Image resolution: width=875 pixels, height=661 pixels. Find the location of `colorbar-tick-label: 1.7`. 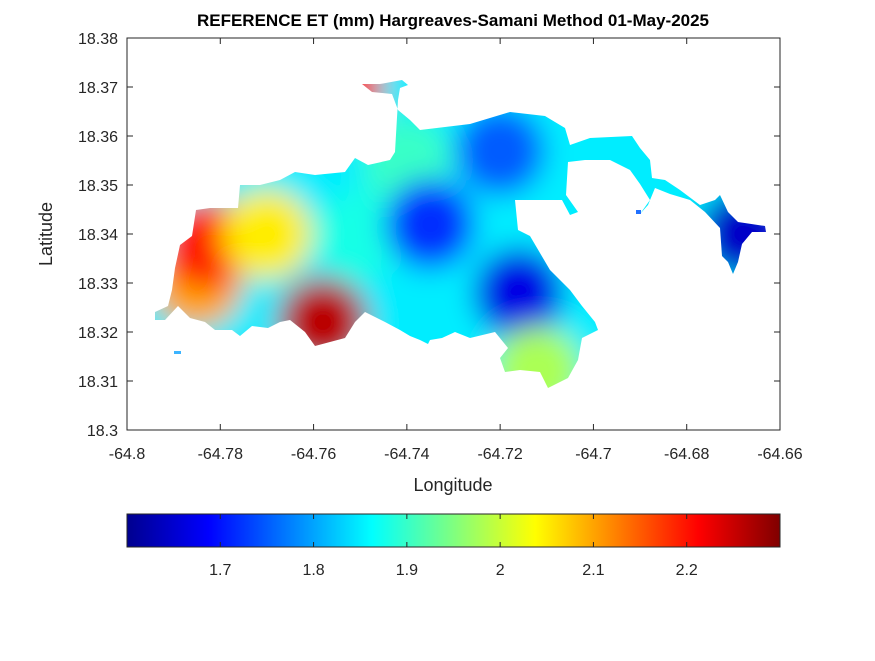

colorbar-tick-label: 1.7 is located at coordinates (220, 570).